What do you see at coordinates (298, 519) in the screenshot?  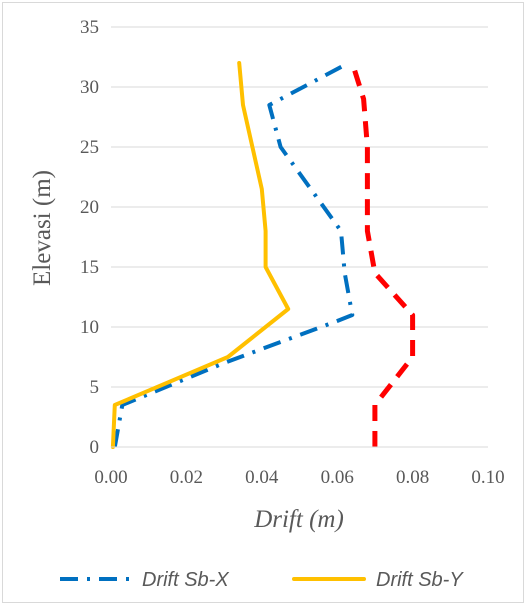 I see `x-axis-title: Drift (m)` at bounding box center [298, 519].